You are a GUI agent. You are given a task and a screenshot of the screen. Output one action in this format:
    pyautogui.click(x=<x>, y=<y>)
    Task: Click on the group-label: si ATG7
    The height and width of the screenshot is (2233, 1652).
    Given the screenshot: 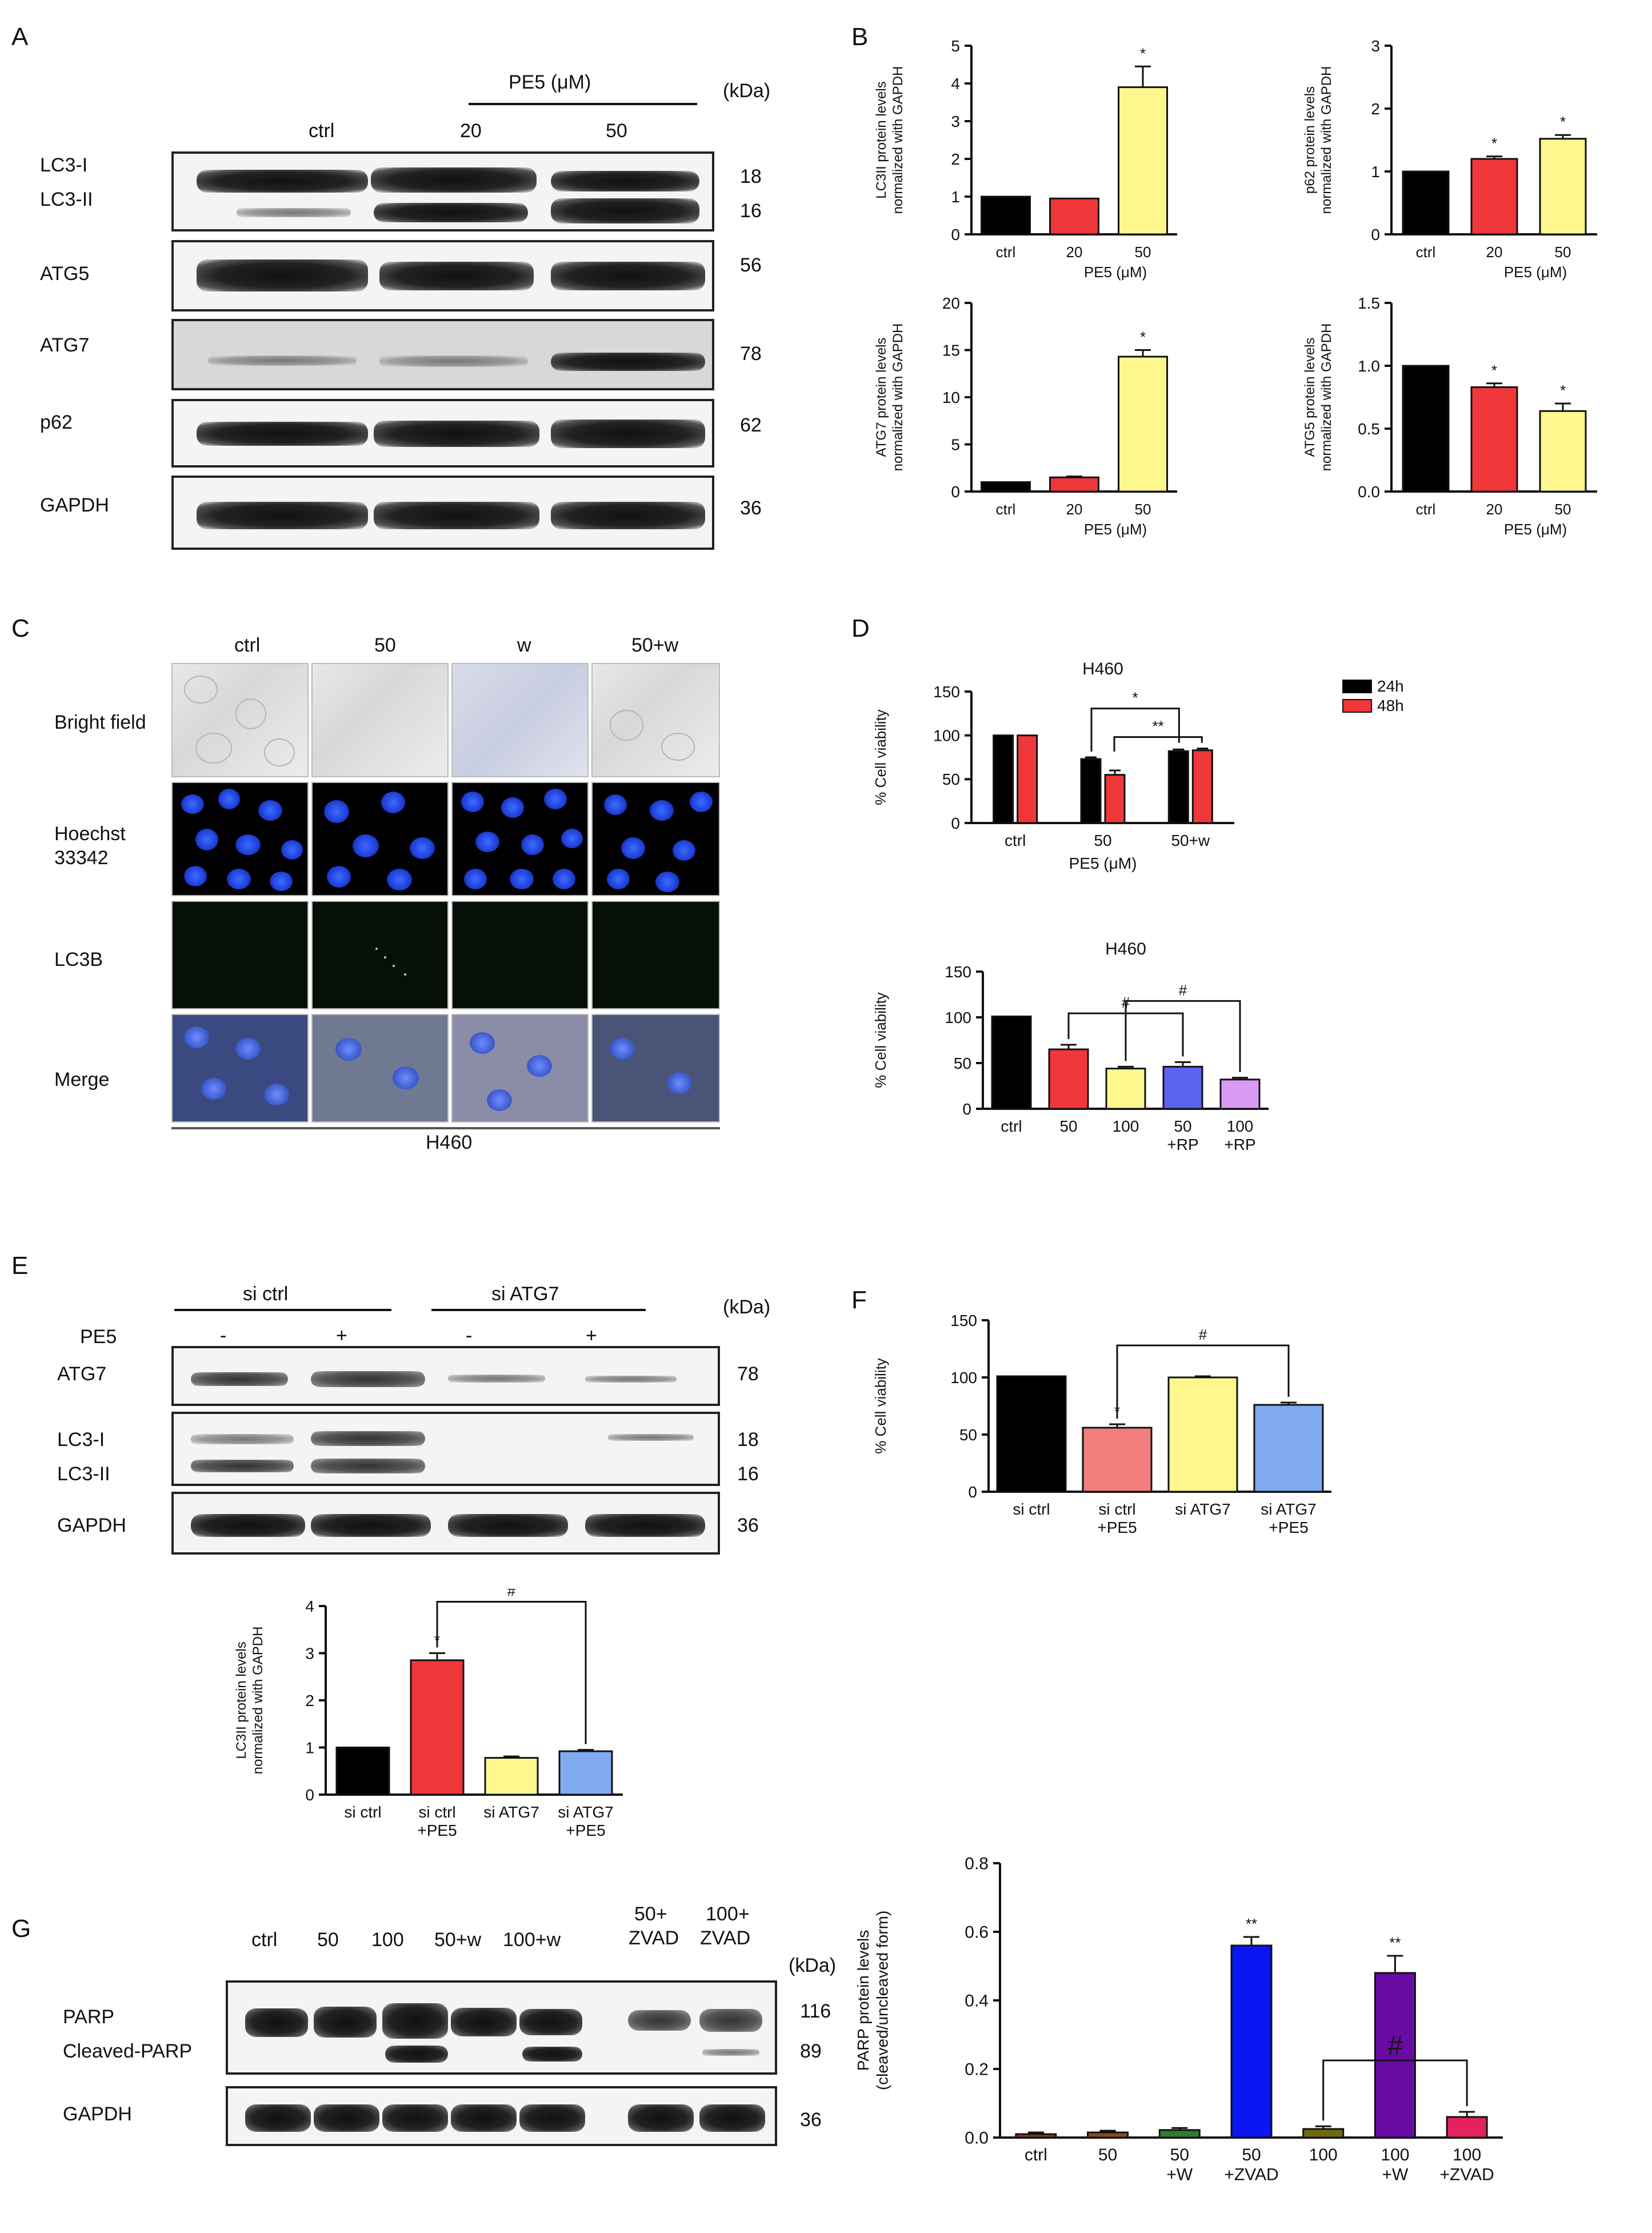 What is the action you would take?
    pyautogui.click(x=525, y=1294)
    